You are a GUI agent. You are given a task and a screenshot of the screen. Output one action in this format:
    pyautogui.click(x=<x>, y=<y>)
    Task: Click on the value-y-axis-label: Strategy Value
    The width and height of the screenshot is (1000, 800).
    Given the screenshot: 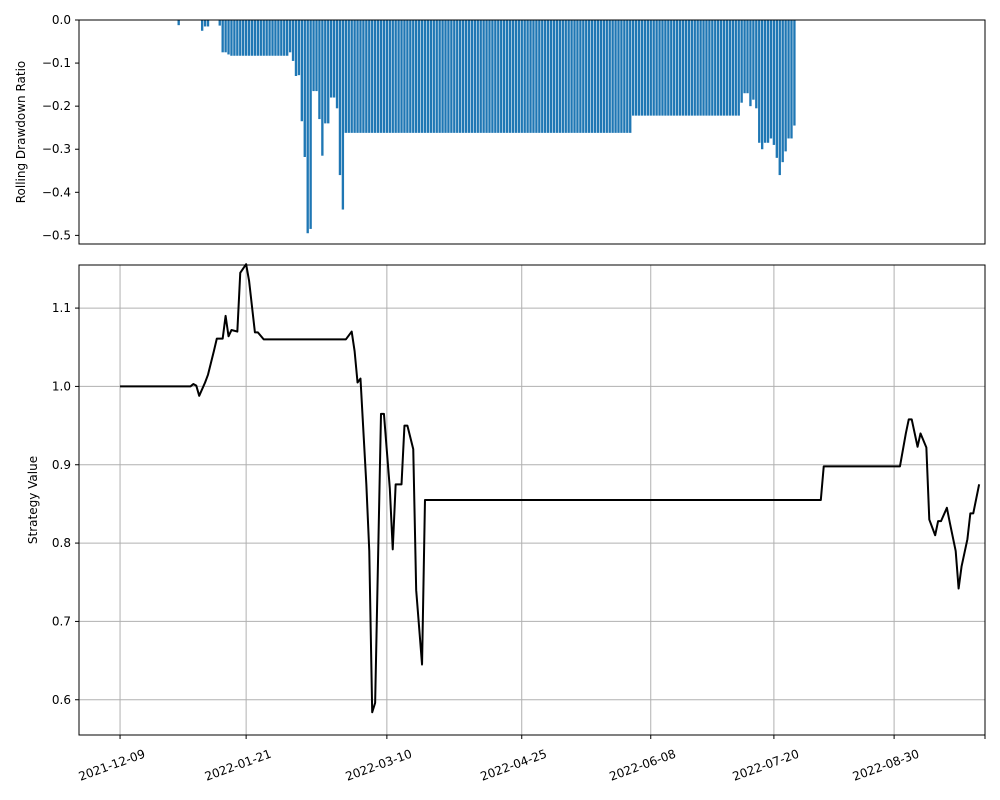 What is the action you would take?
    pyautogui.click(x=33, y=500)
    